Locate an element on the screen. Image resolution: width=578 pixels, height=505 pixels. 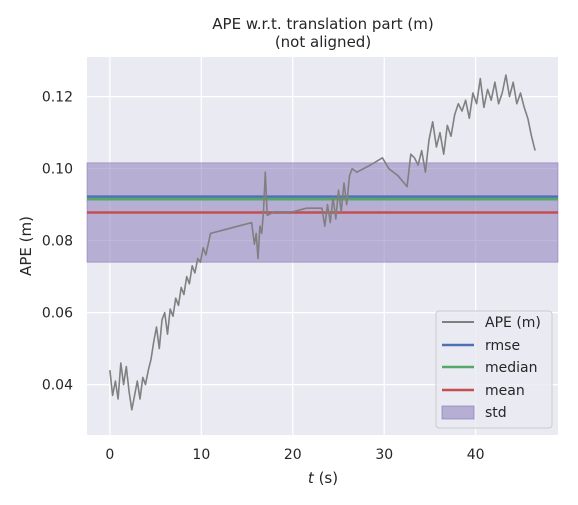
x-axis-label: t (s) is located at coordinates (323, 478).